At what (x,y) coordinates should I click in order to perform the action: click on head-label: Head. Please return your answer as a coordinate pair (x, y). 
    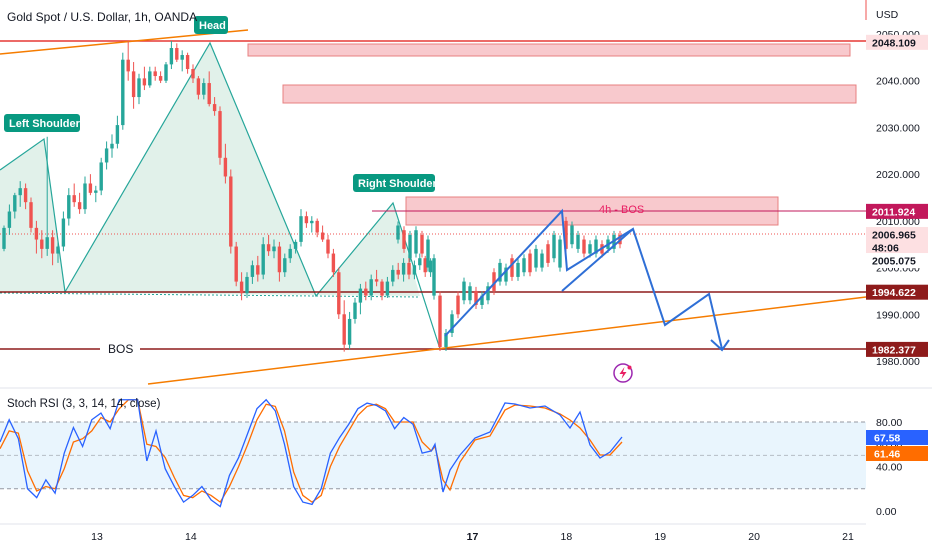
    Looking at the image, I should click on (212, 26).